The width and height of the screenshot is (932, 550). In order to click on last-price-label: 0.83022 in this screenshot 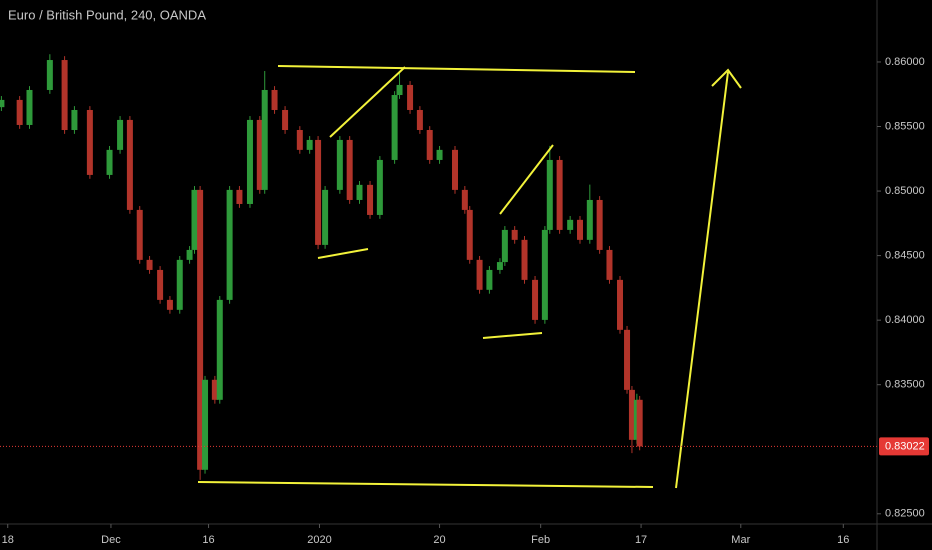, I will do `click(905, 446)`.